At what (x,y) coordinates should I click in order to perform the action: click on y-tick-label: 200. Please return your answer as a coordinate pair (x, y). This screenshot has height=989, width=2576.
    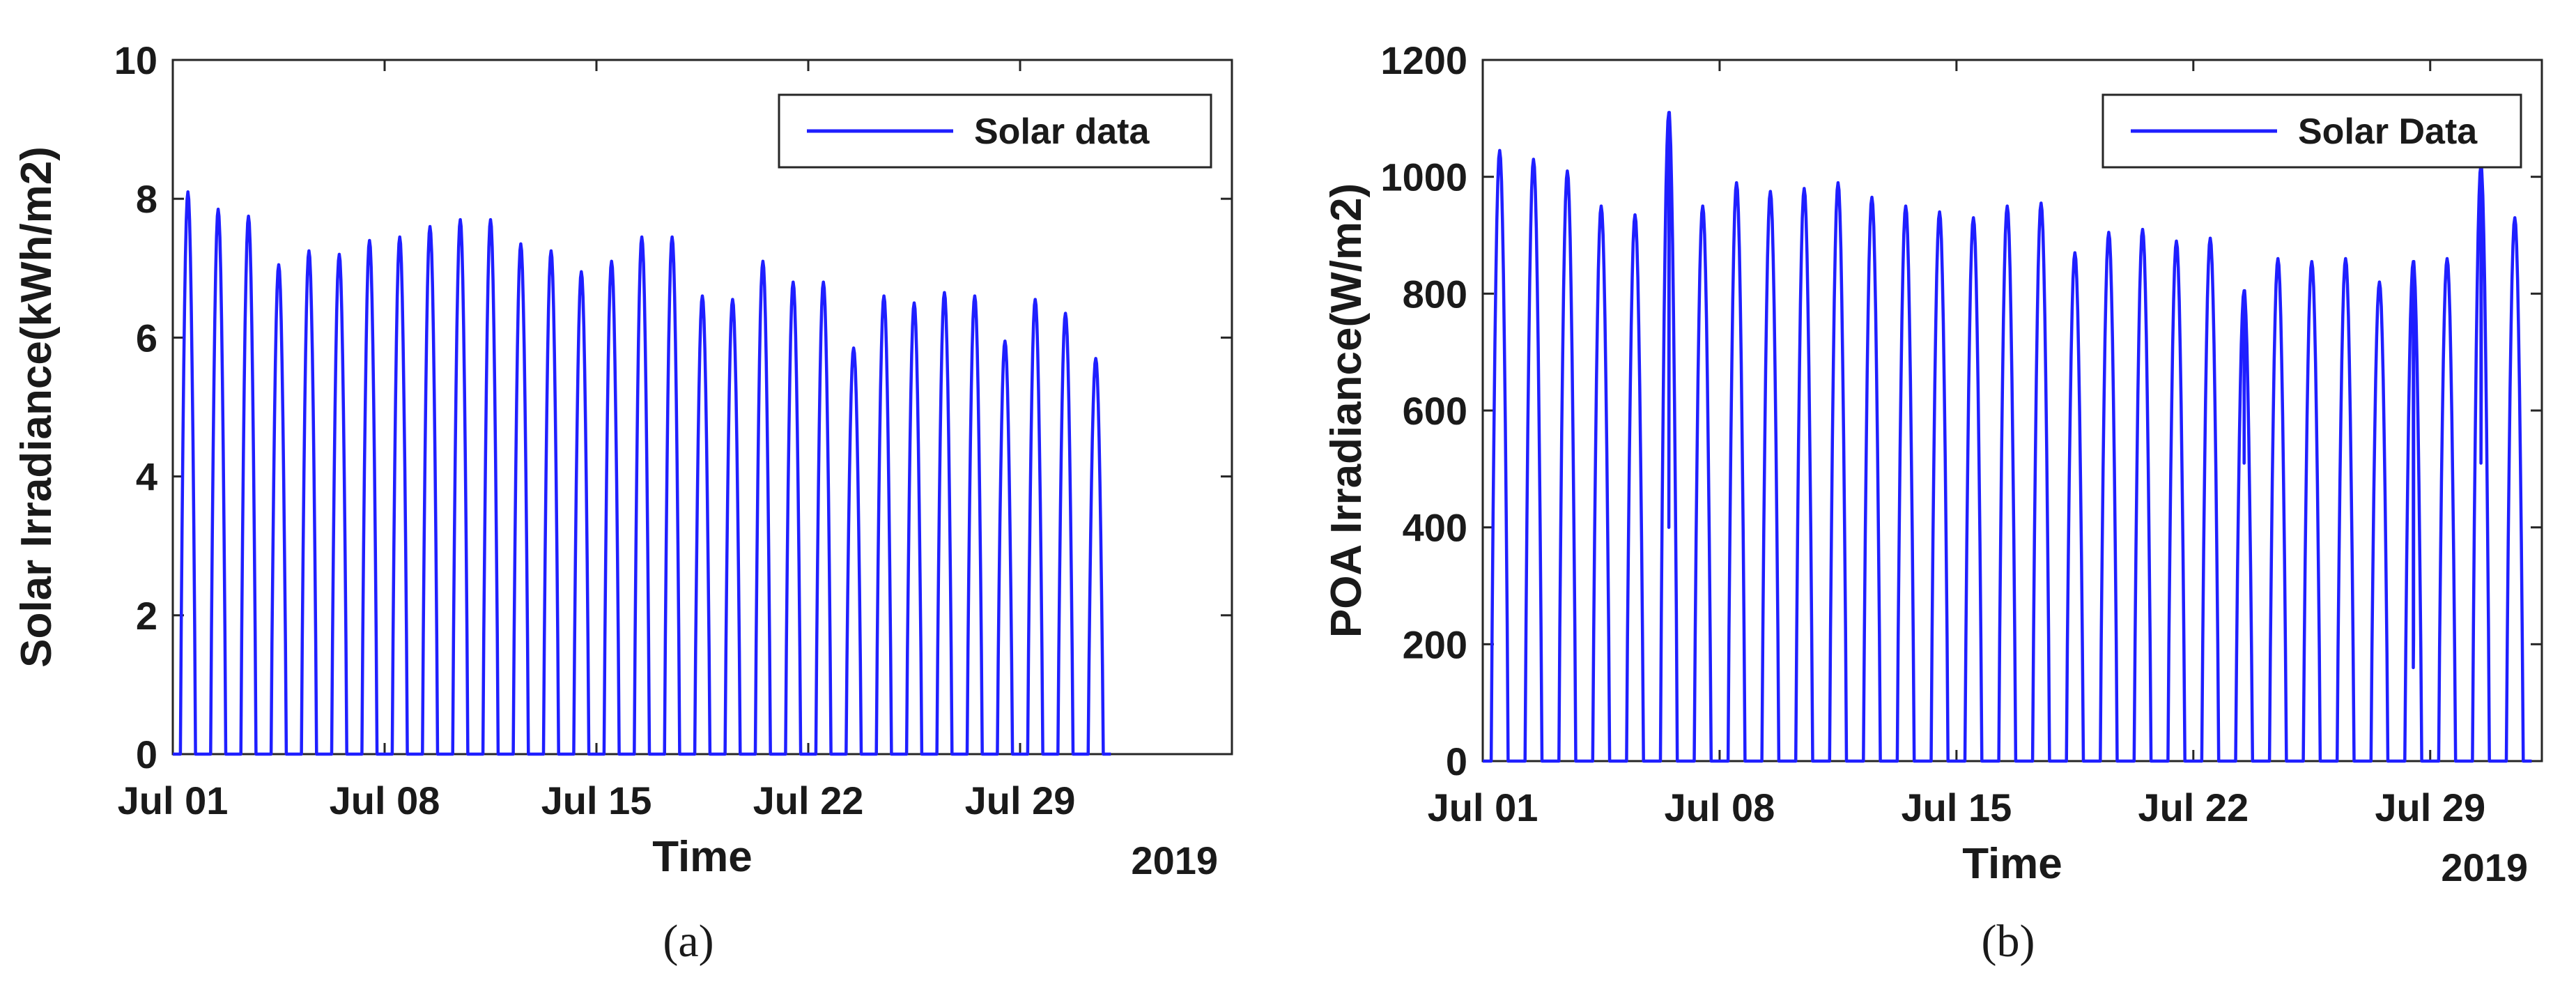
    Looking at the image, I should click on (1435, 644).